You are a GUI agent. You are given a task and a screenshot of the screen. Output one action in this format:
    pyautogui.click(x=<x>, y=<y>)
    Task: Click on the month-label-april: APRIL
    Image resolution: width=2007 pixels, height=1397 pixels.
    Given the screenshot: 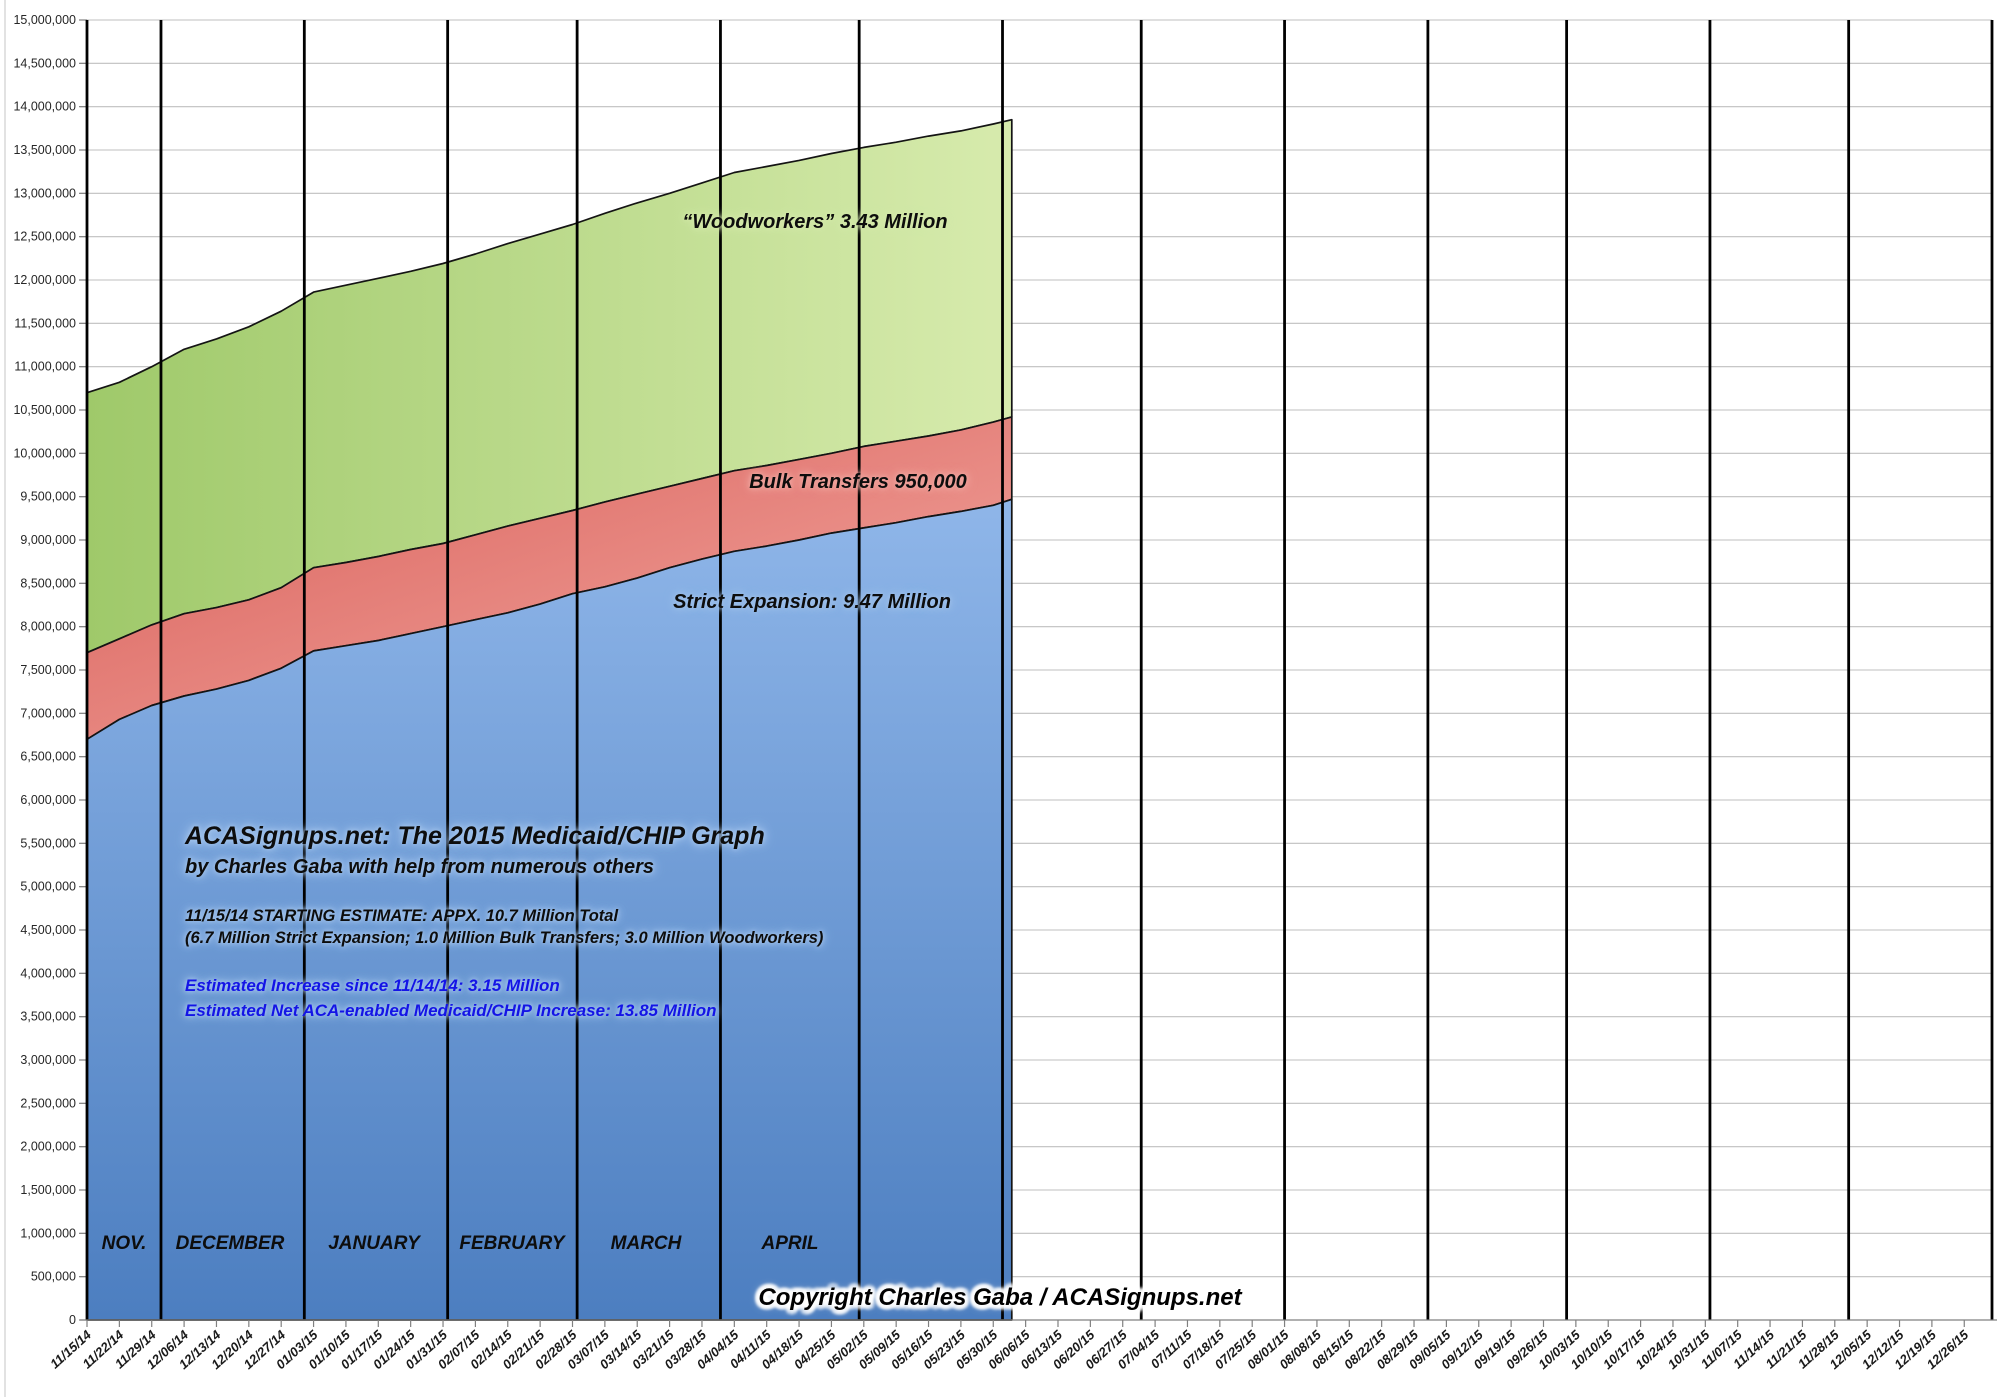 What is the action you would take?
    pyautogui.click(x=790, y=1243)
    